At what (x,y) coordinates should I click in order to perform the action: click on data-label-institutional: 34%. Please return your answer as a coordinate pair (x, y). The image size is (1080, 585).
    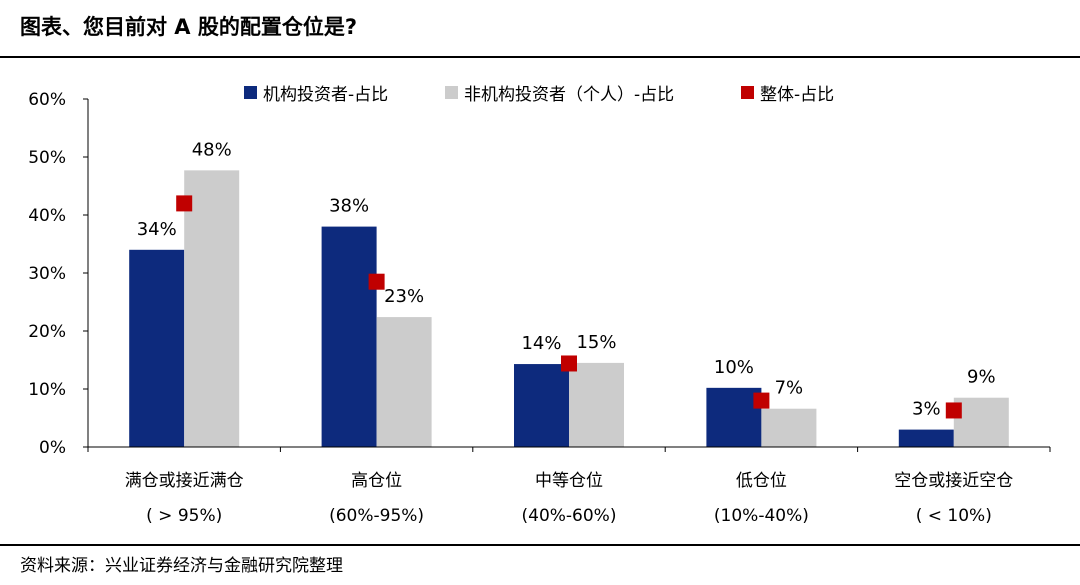
    Looking at the image, I should click on (157, 229).